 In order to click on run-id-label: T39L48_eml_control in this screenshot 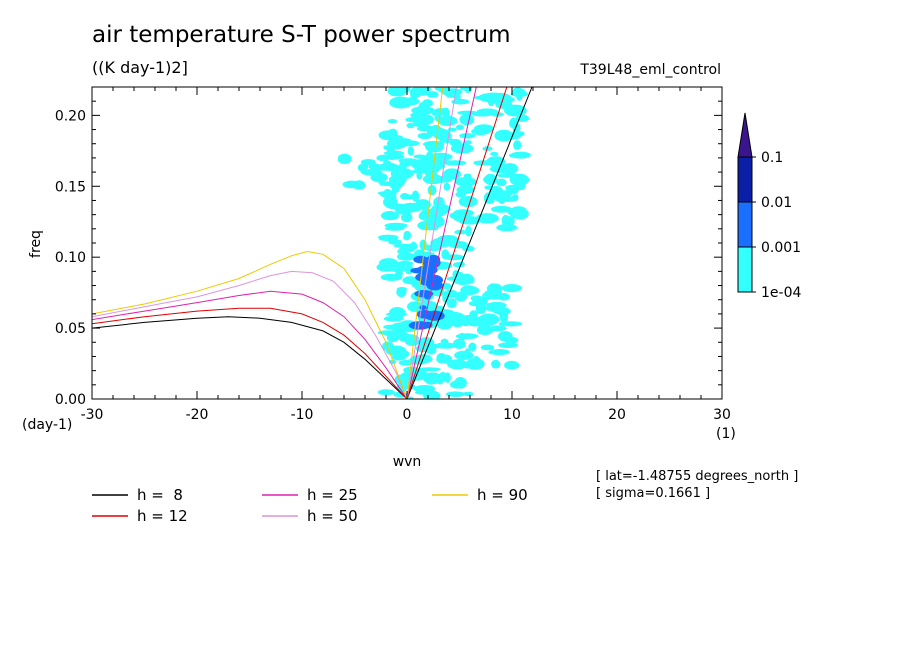, I will do `click(650, 70)`.